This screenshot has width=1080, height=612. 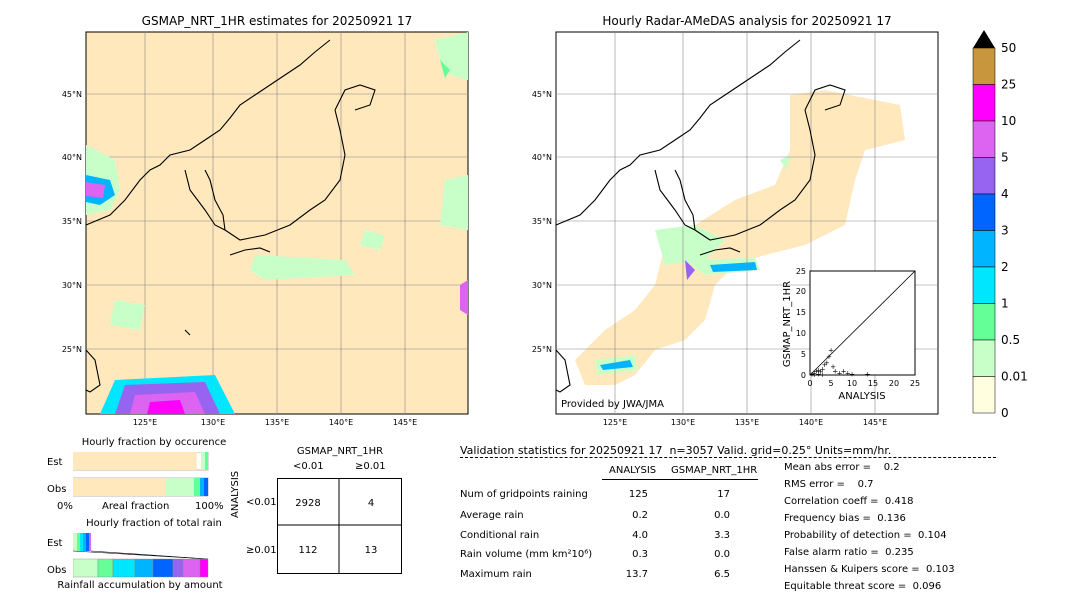 I want to click on colorbar-overflow-arrow, so click(x=984, y=39).